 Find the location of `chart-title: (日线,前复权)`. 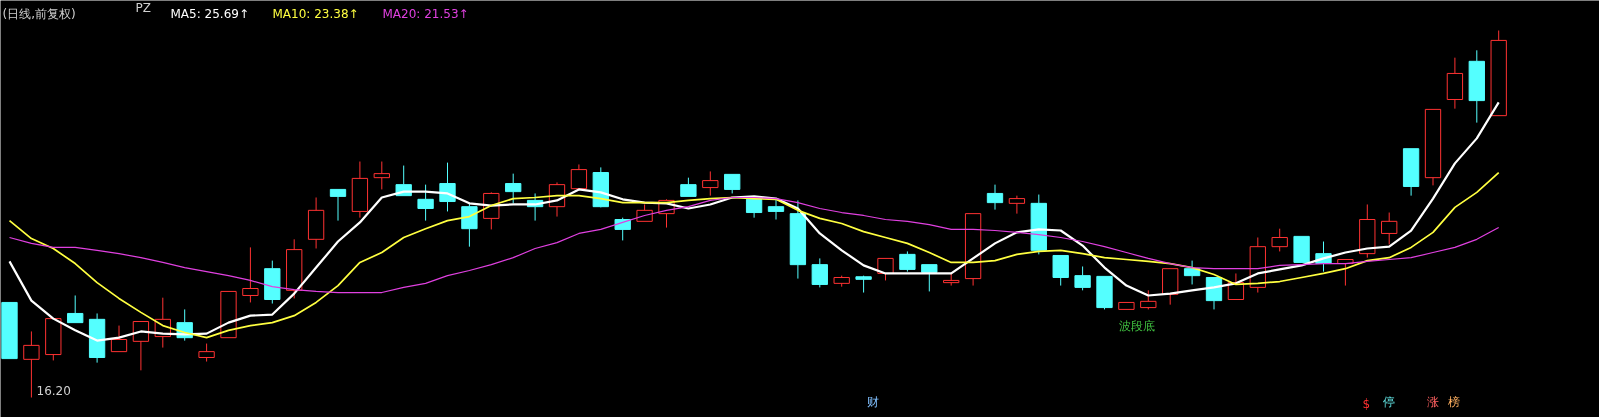

chart-title: (日线,前复权) is located at coordinates (39, 13).